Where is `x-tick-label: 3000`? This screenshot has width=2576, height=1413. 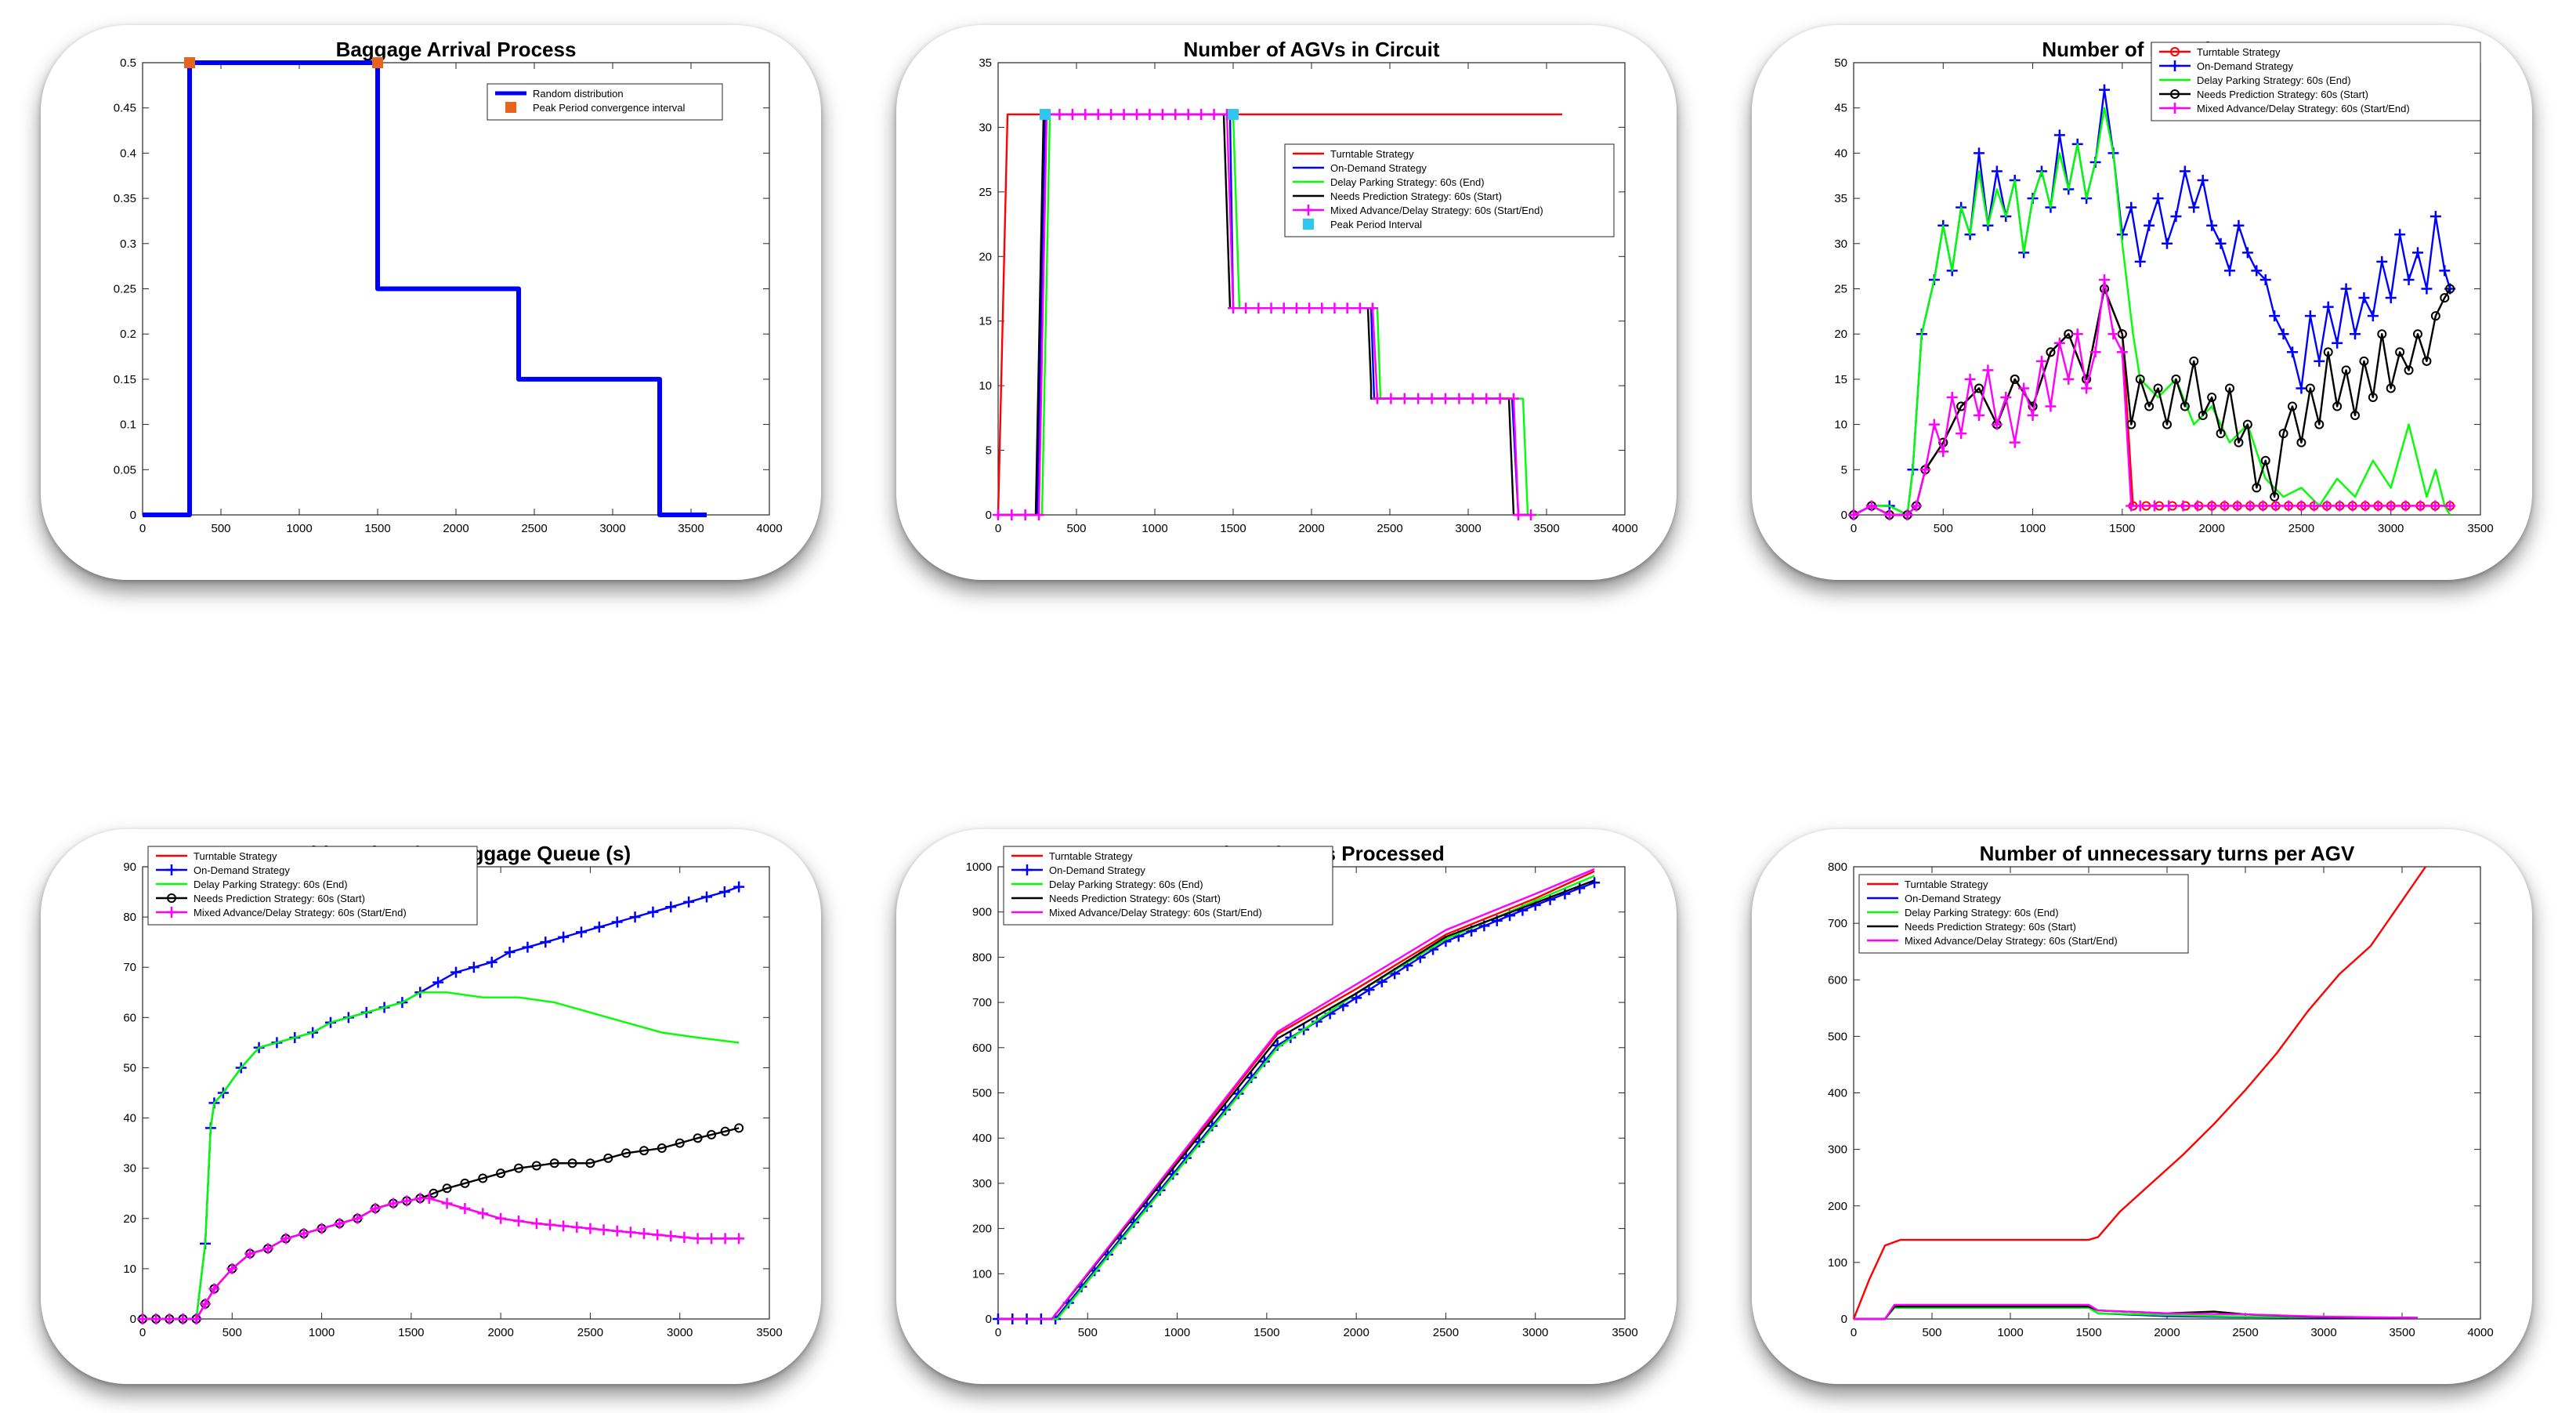 x-tick-label: 3000 is located at coordinates (680, 1332).